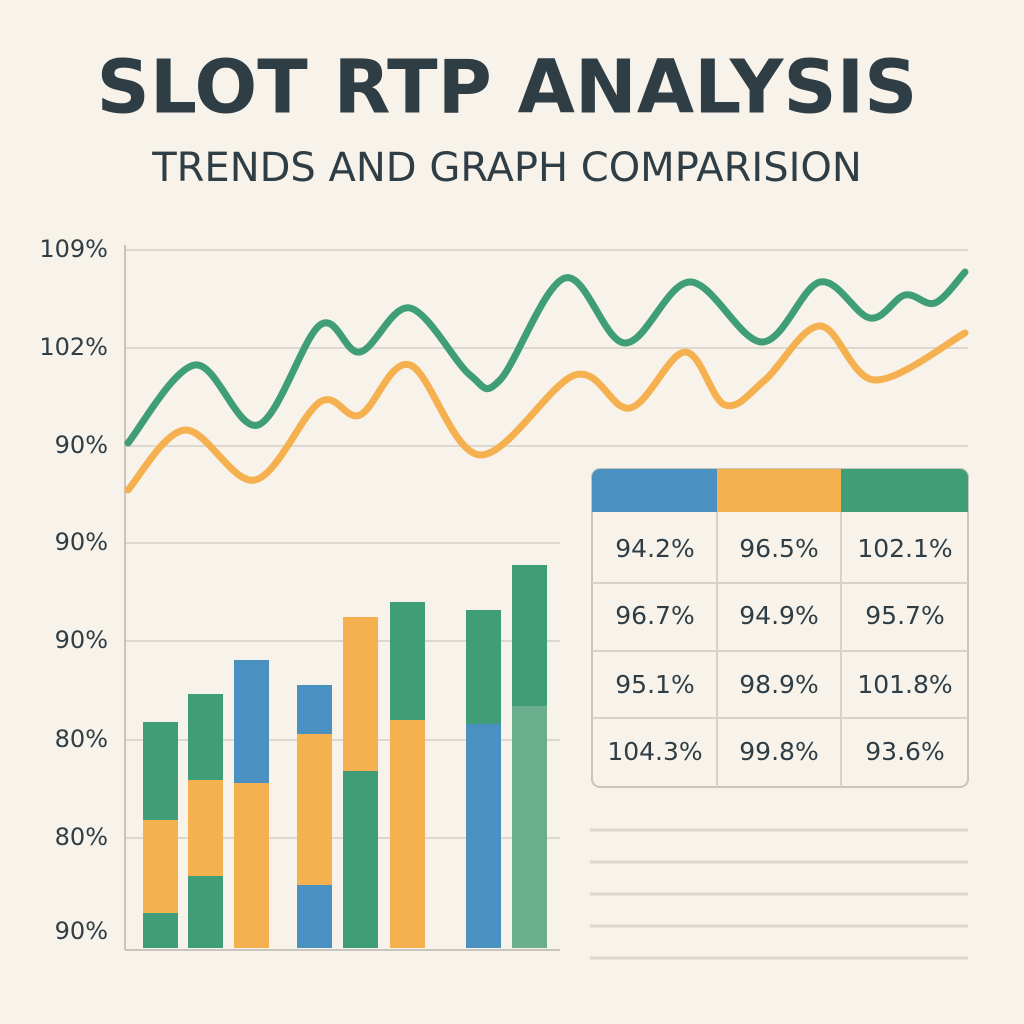 Image resolution: width=1024 pixels, height=1024 pixels. I want to click on table-cell: 101.8%, so click(904, 684).